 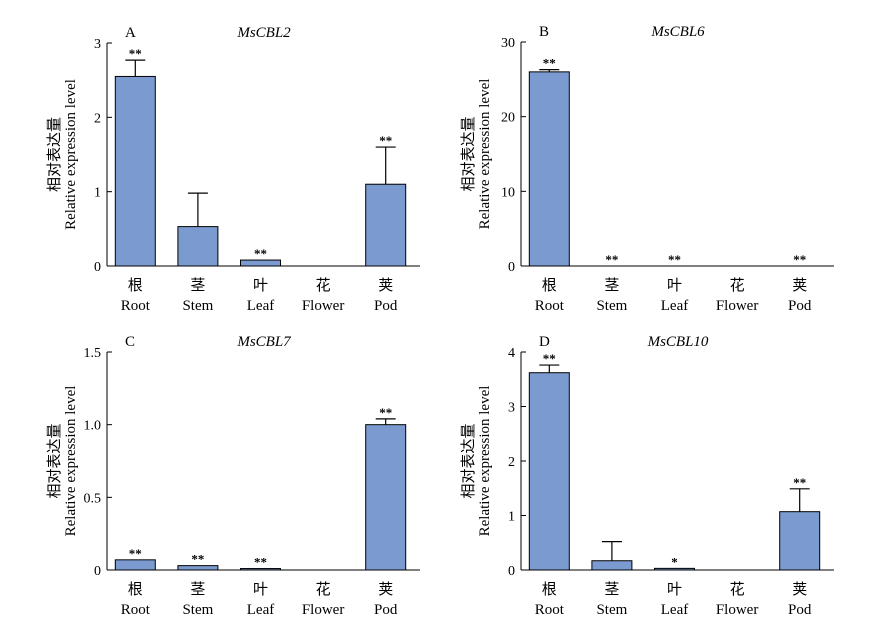 I want to click on panel-label: A, so click(x=130, y=33).